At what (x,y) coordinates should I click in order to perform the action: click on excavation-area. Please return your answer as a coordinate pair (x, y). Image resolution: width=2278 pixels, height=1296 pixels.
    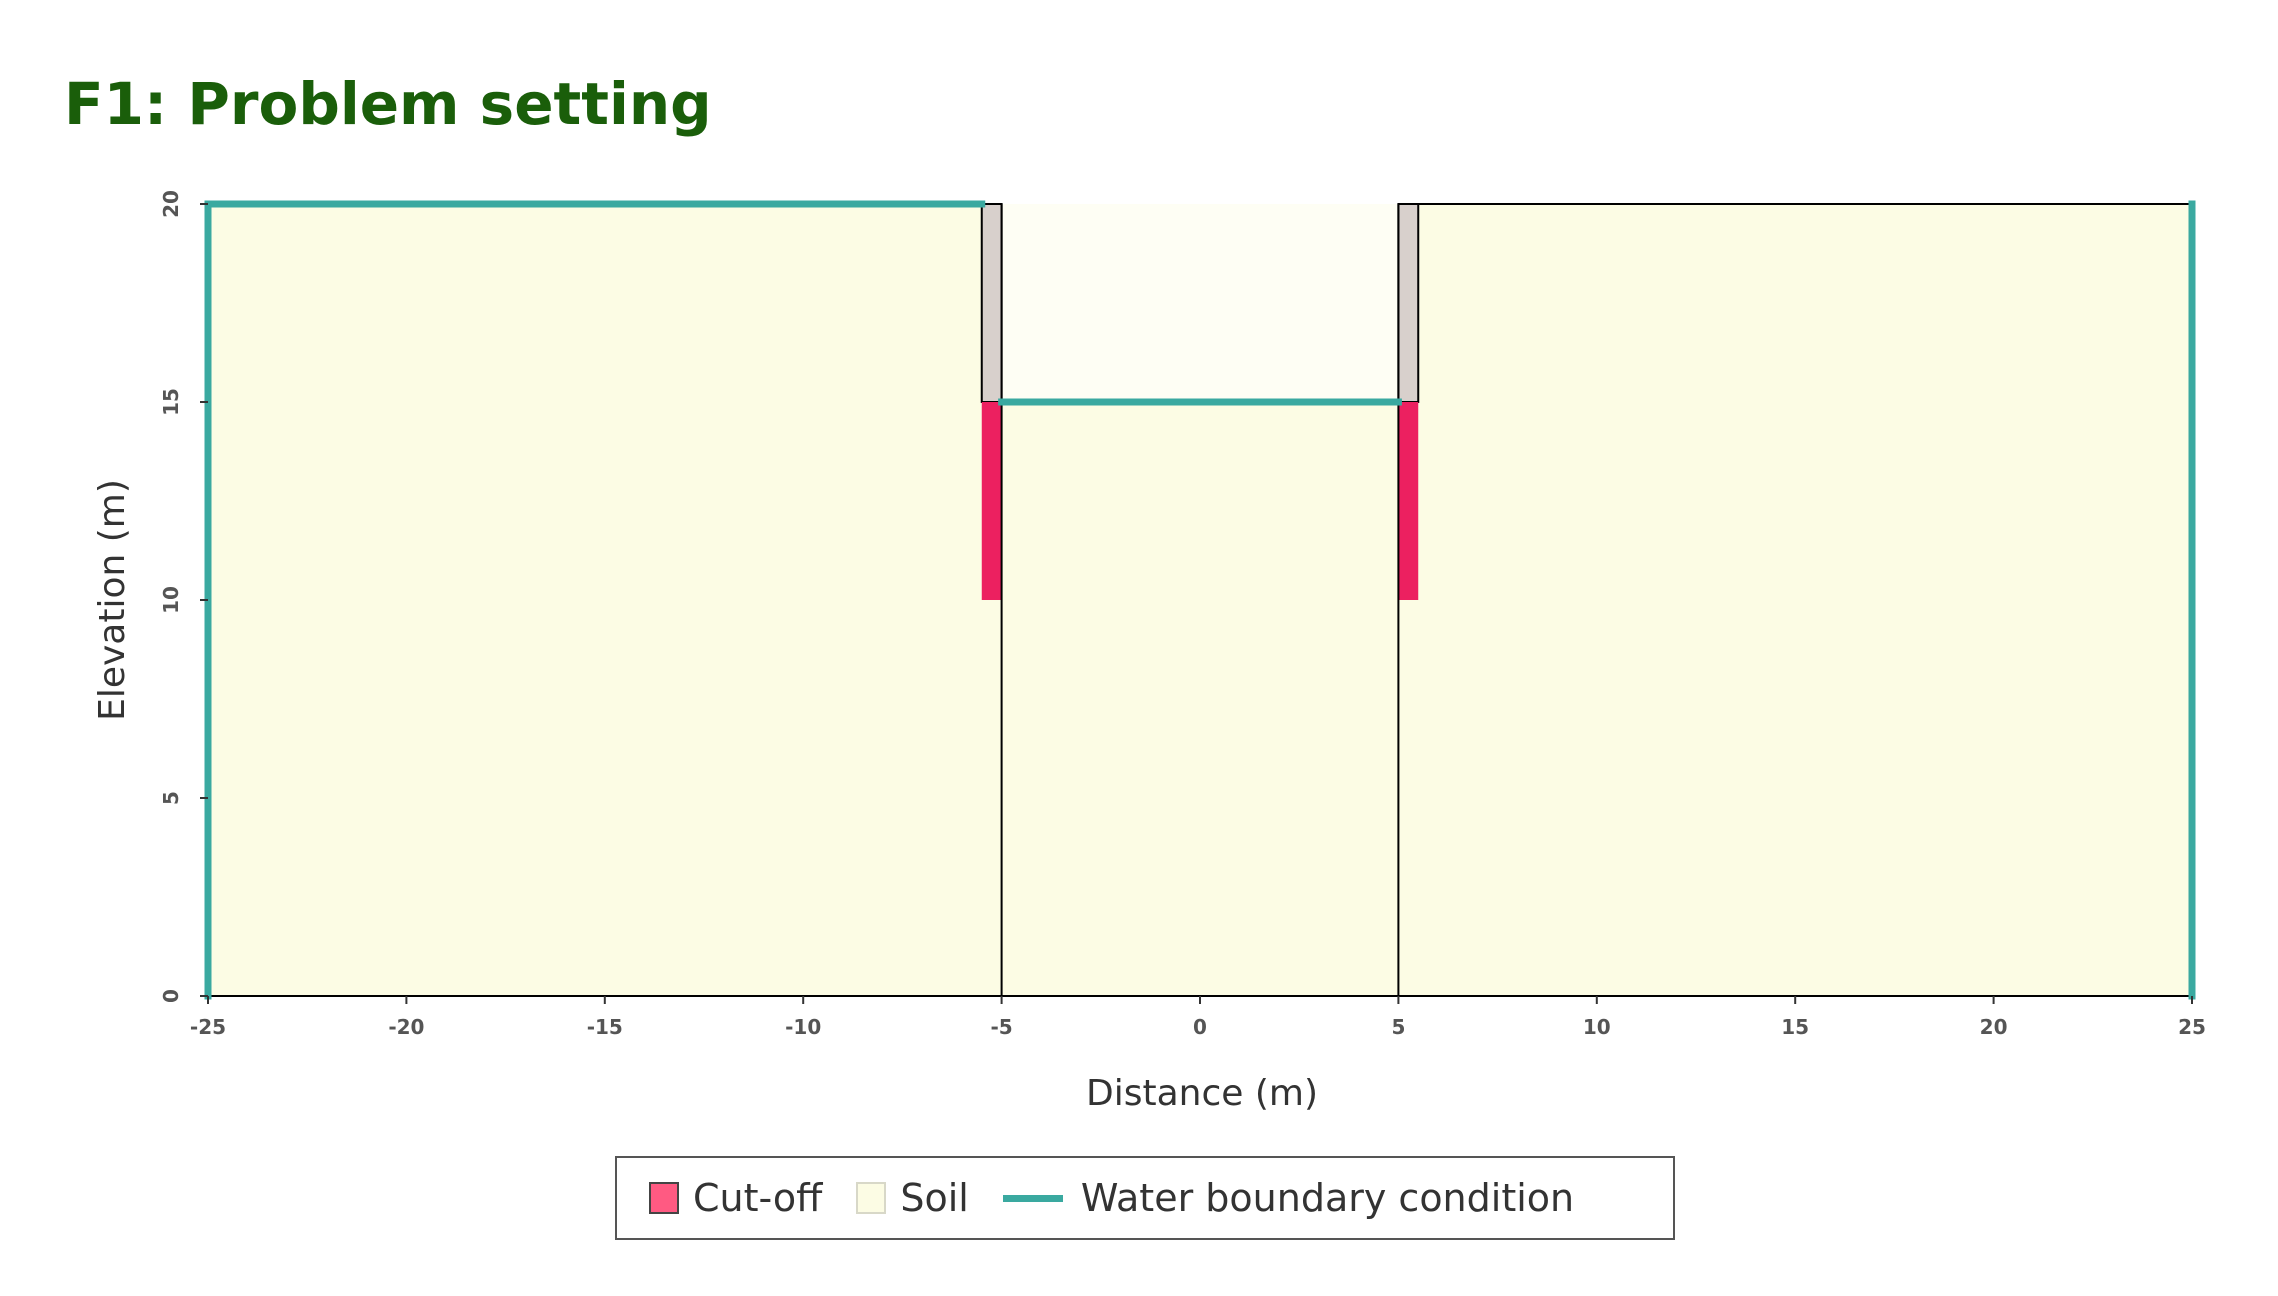
    Looking at the image, I should click on (1200, 303).